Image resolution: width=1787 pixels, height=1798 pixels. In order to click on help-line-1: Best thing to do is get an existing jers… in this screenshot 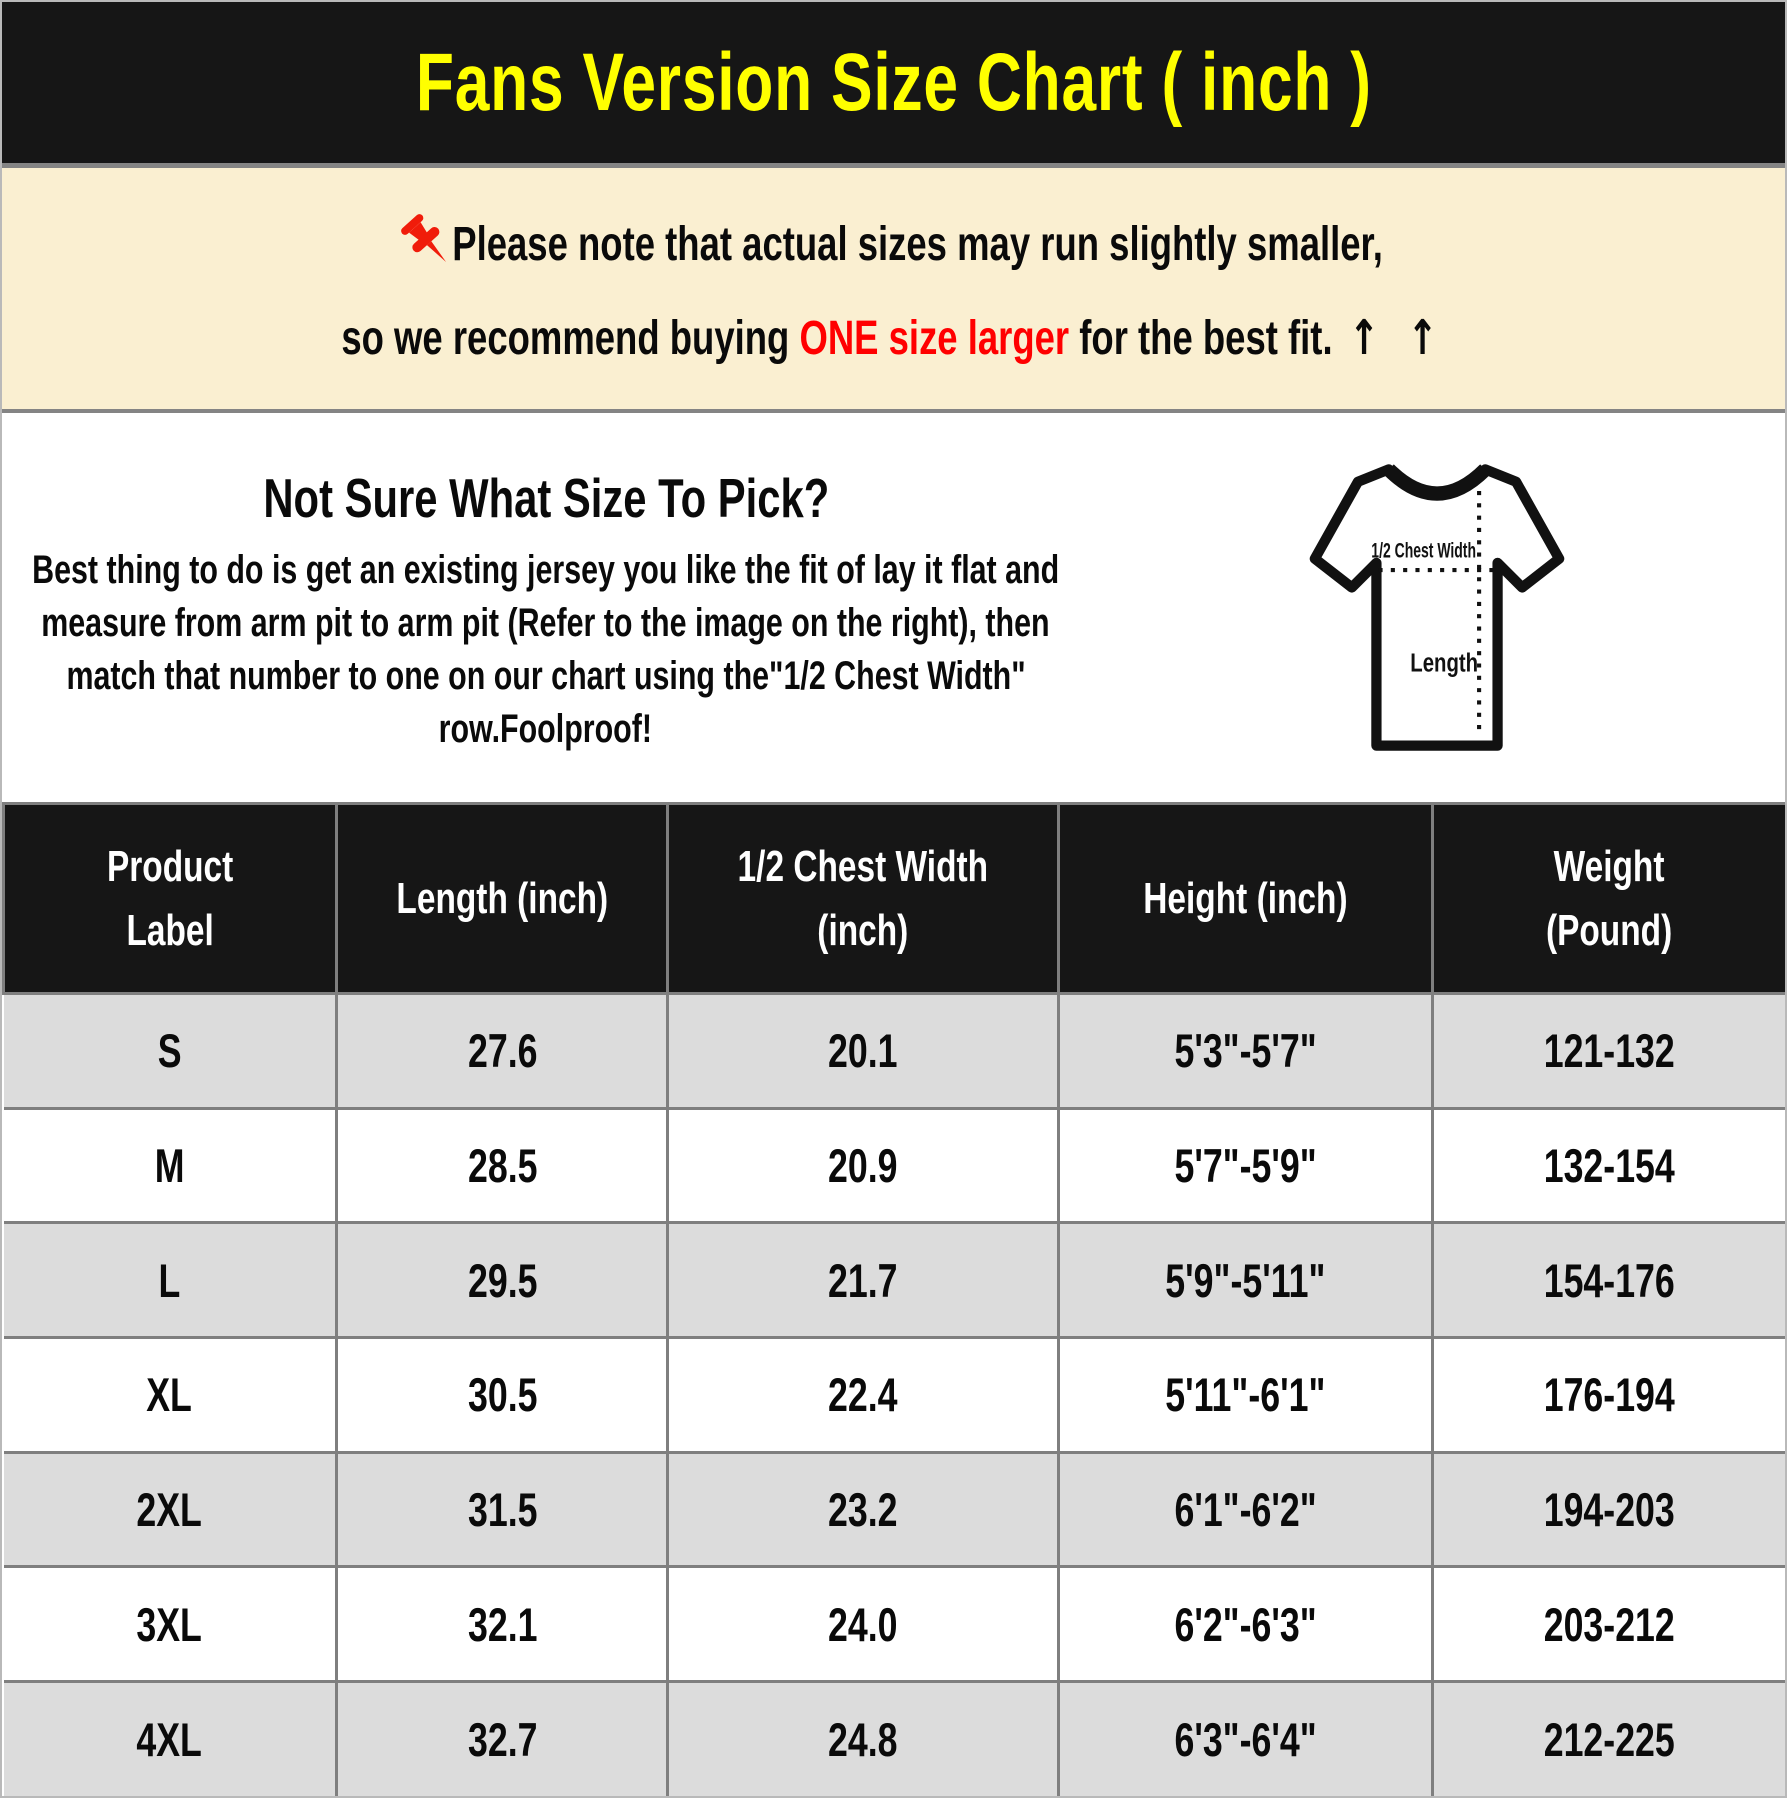, I will do `click(546, 569)`.